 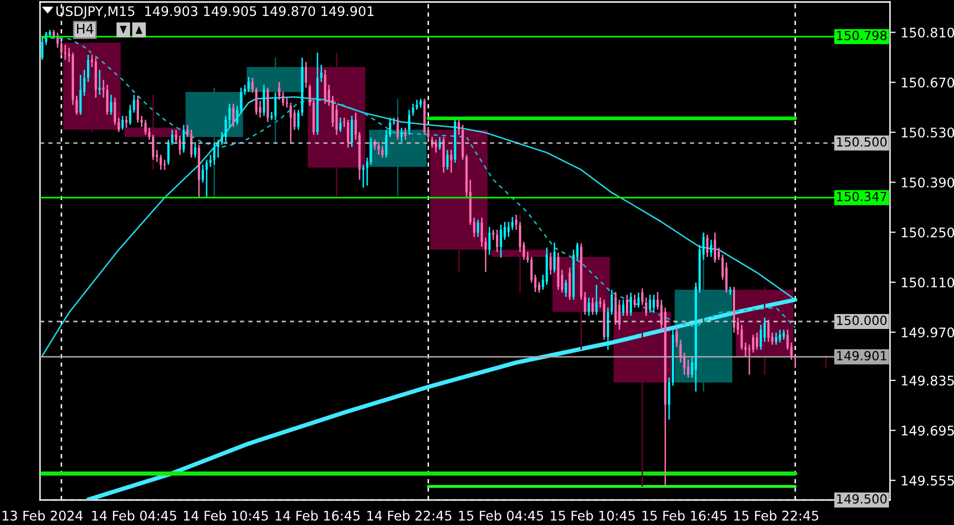 What do you see at coordinates (409, 515) in the screenshot?
I see `x-tick-label: 14 Feb 22:45` at bounding box center [409, 515].